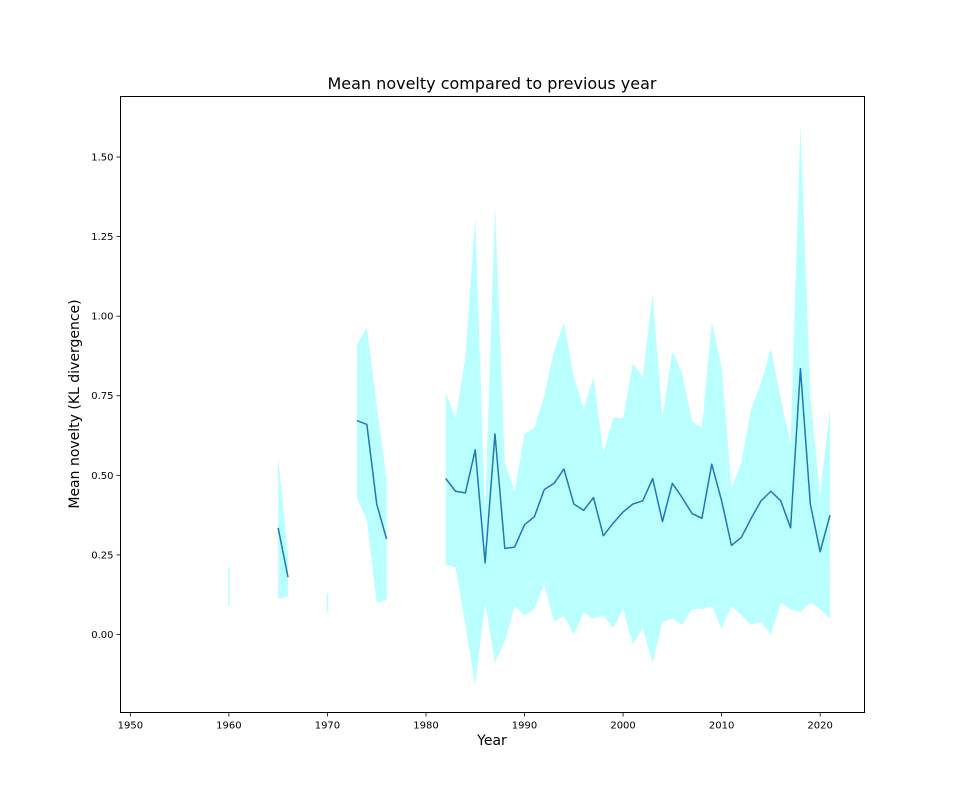 The image size is (960, 800). I want to click on y-tick-label: 0.00, so click(102, 635).